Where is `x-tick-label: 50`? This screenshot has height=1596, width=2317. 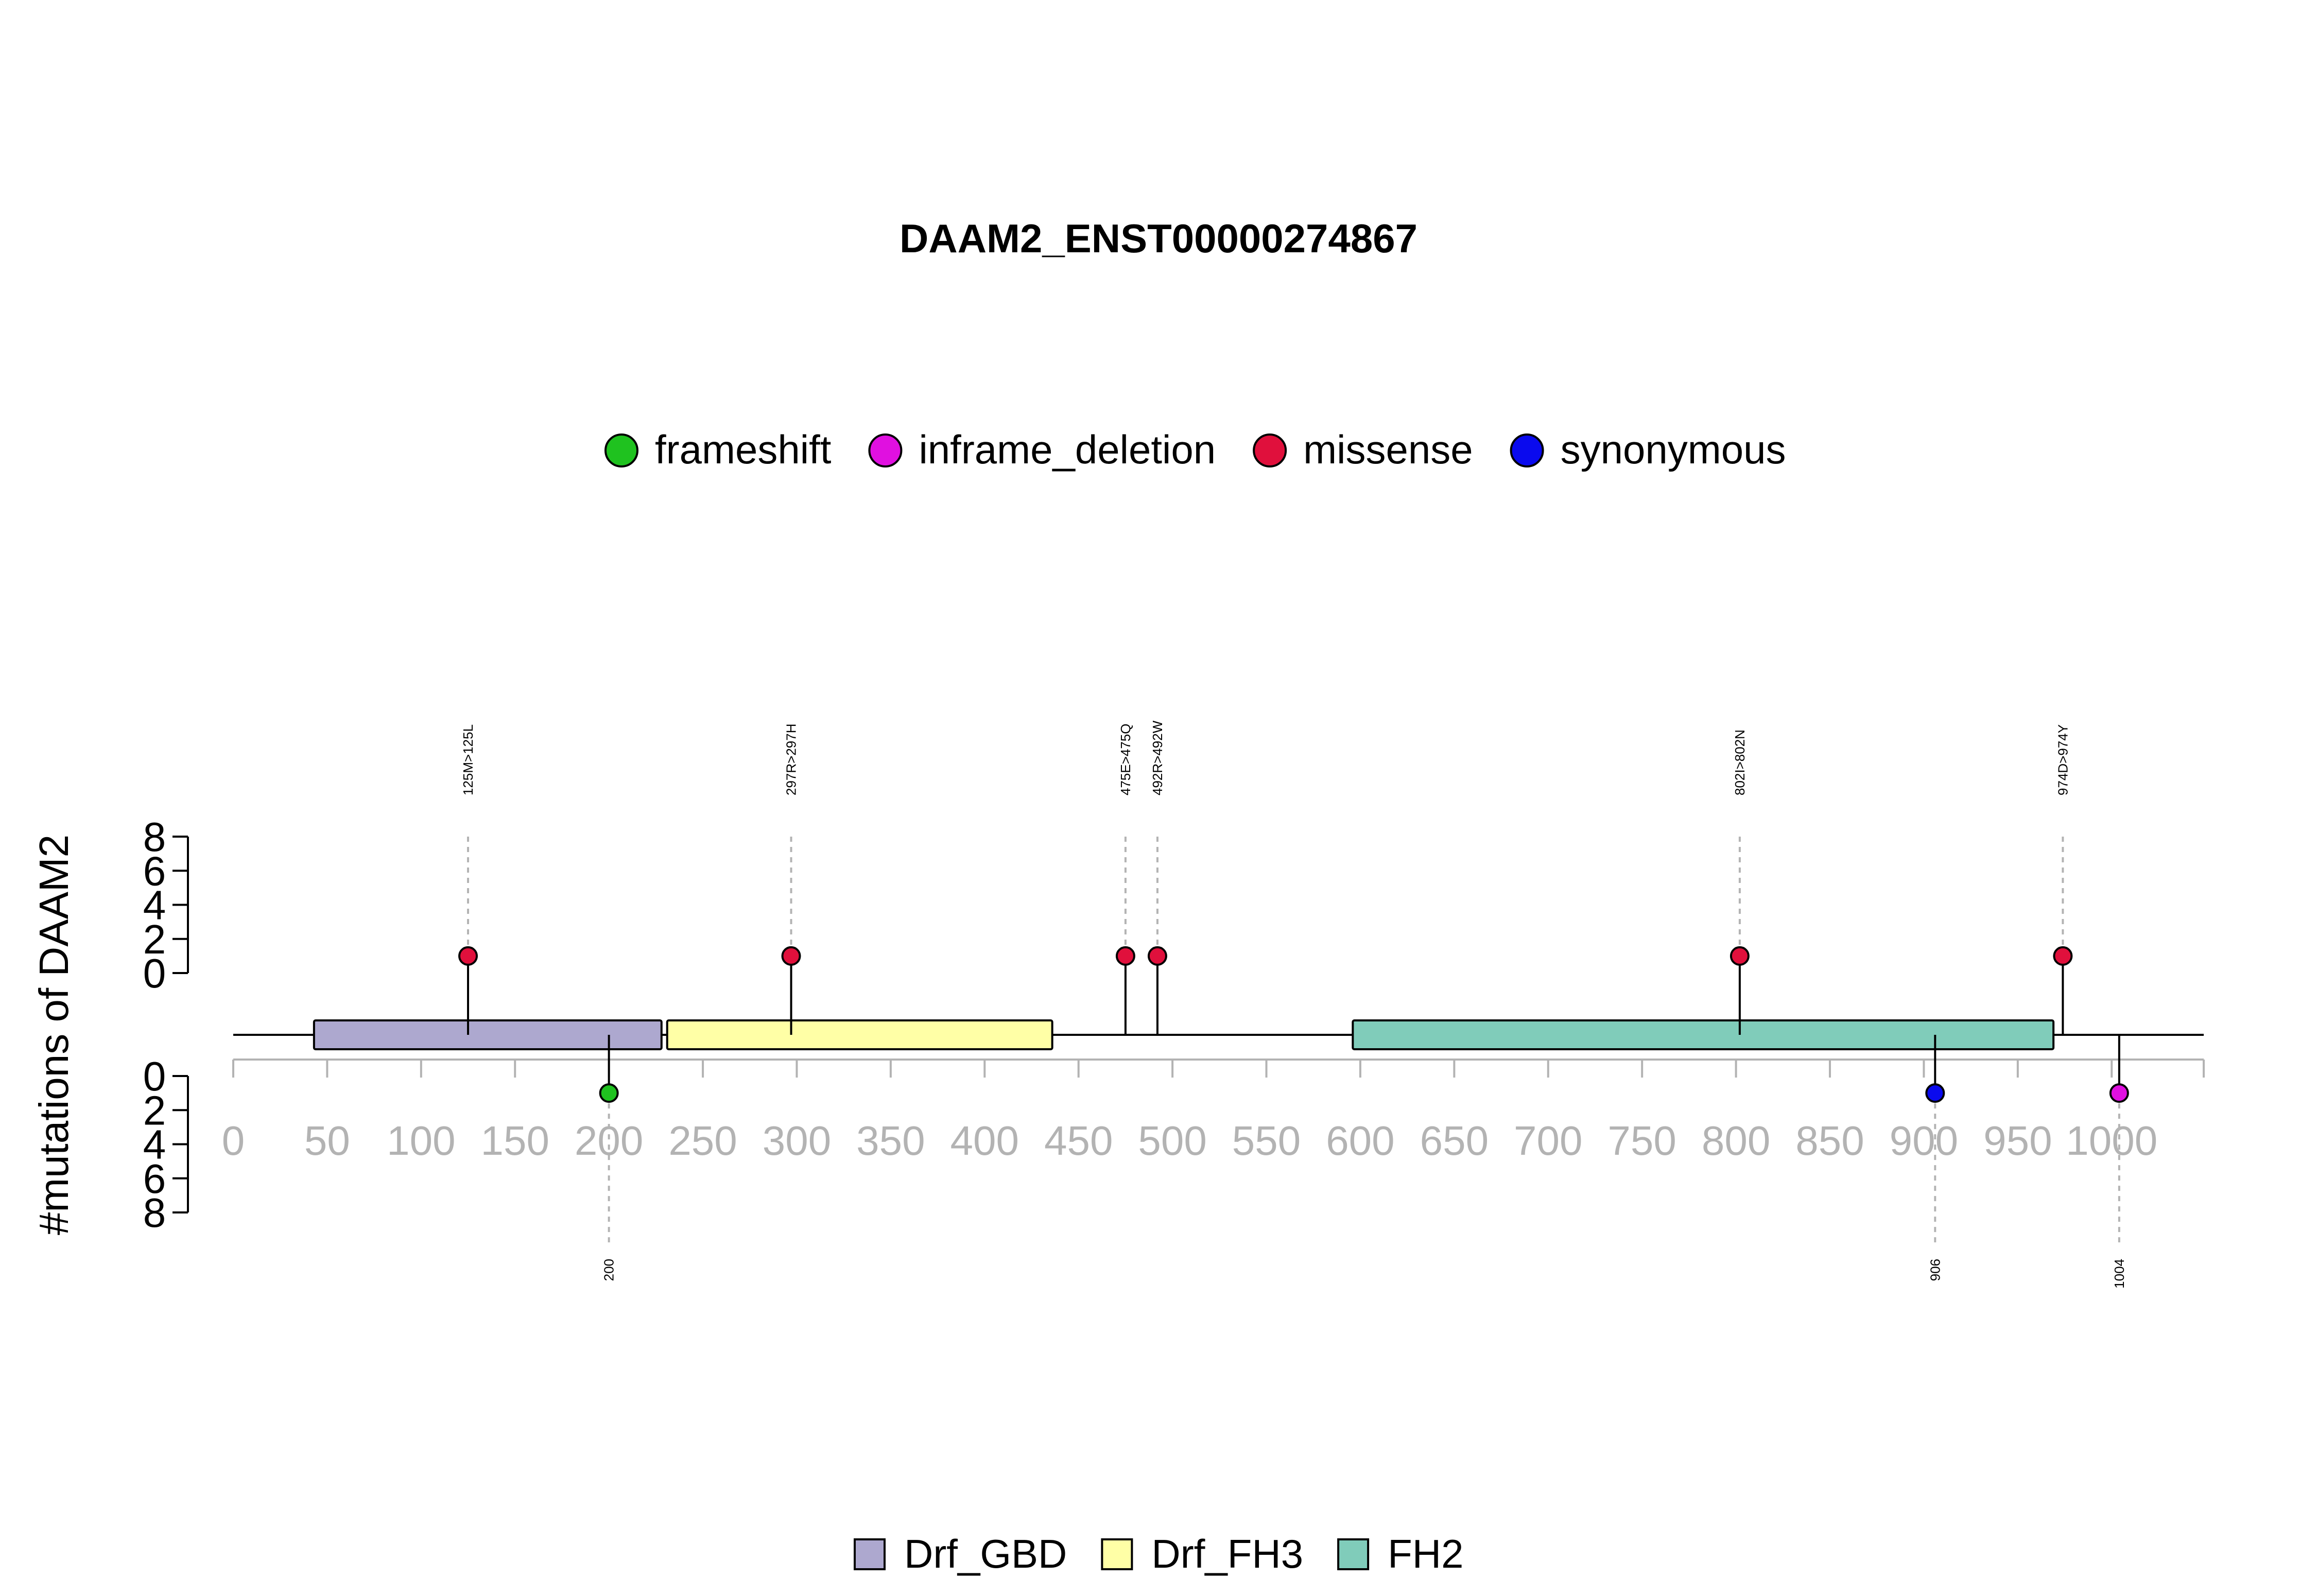
x-tick-label: 50 is located at coordinates (327, 1141).